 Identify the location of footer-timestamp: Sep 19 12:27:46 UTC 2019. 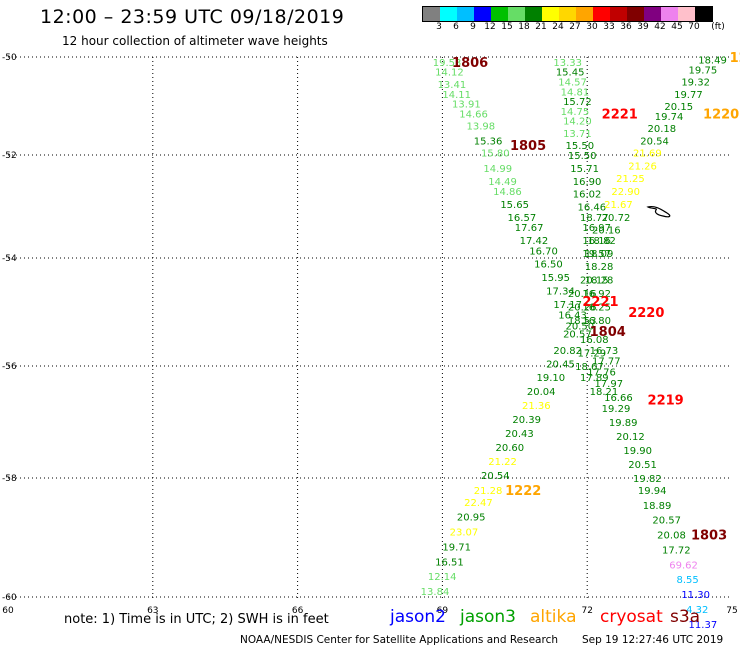
(653, 640).